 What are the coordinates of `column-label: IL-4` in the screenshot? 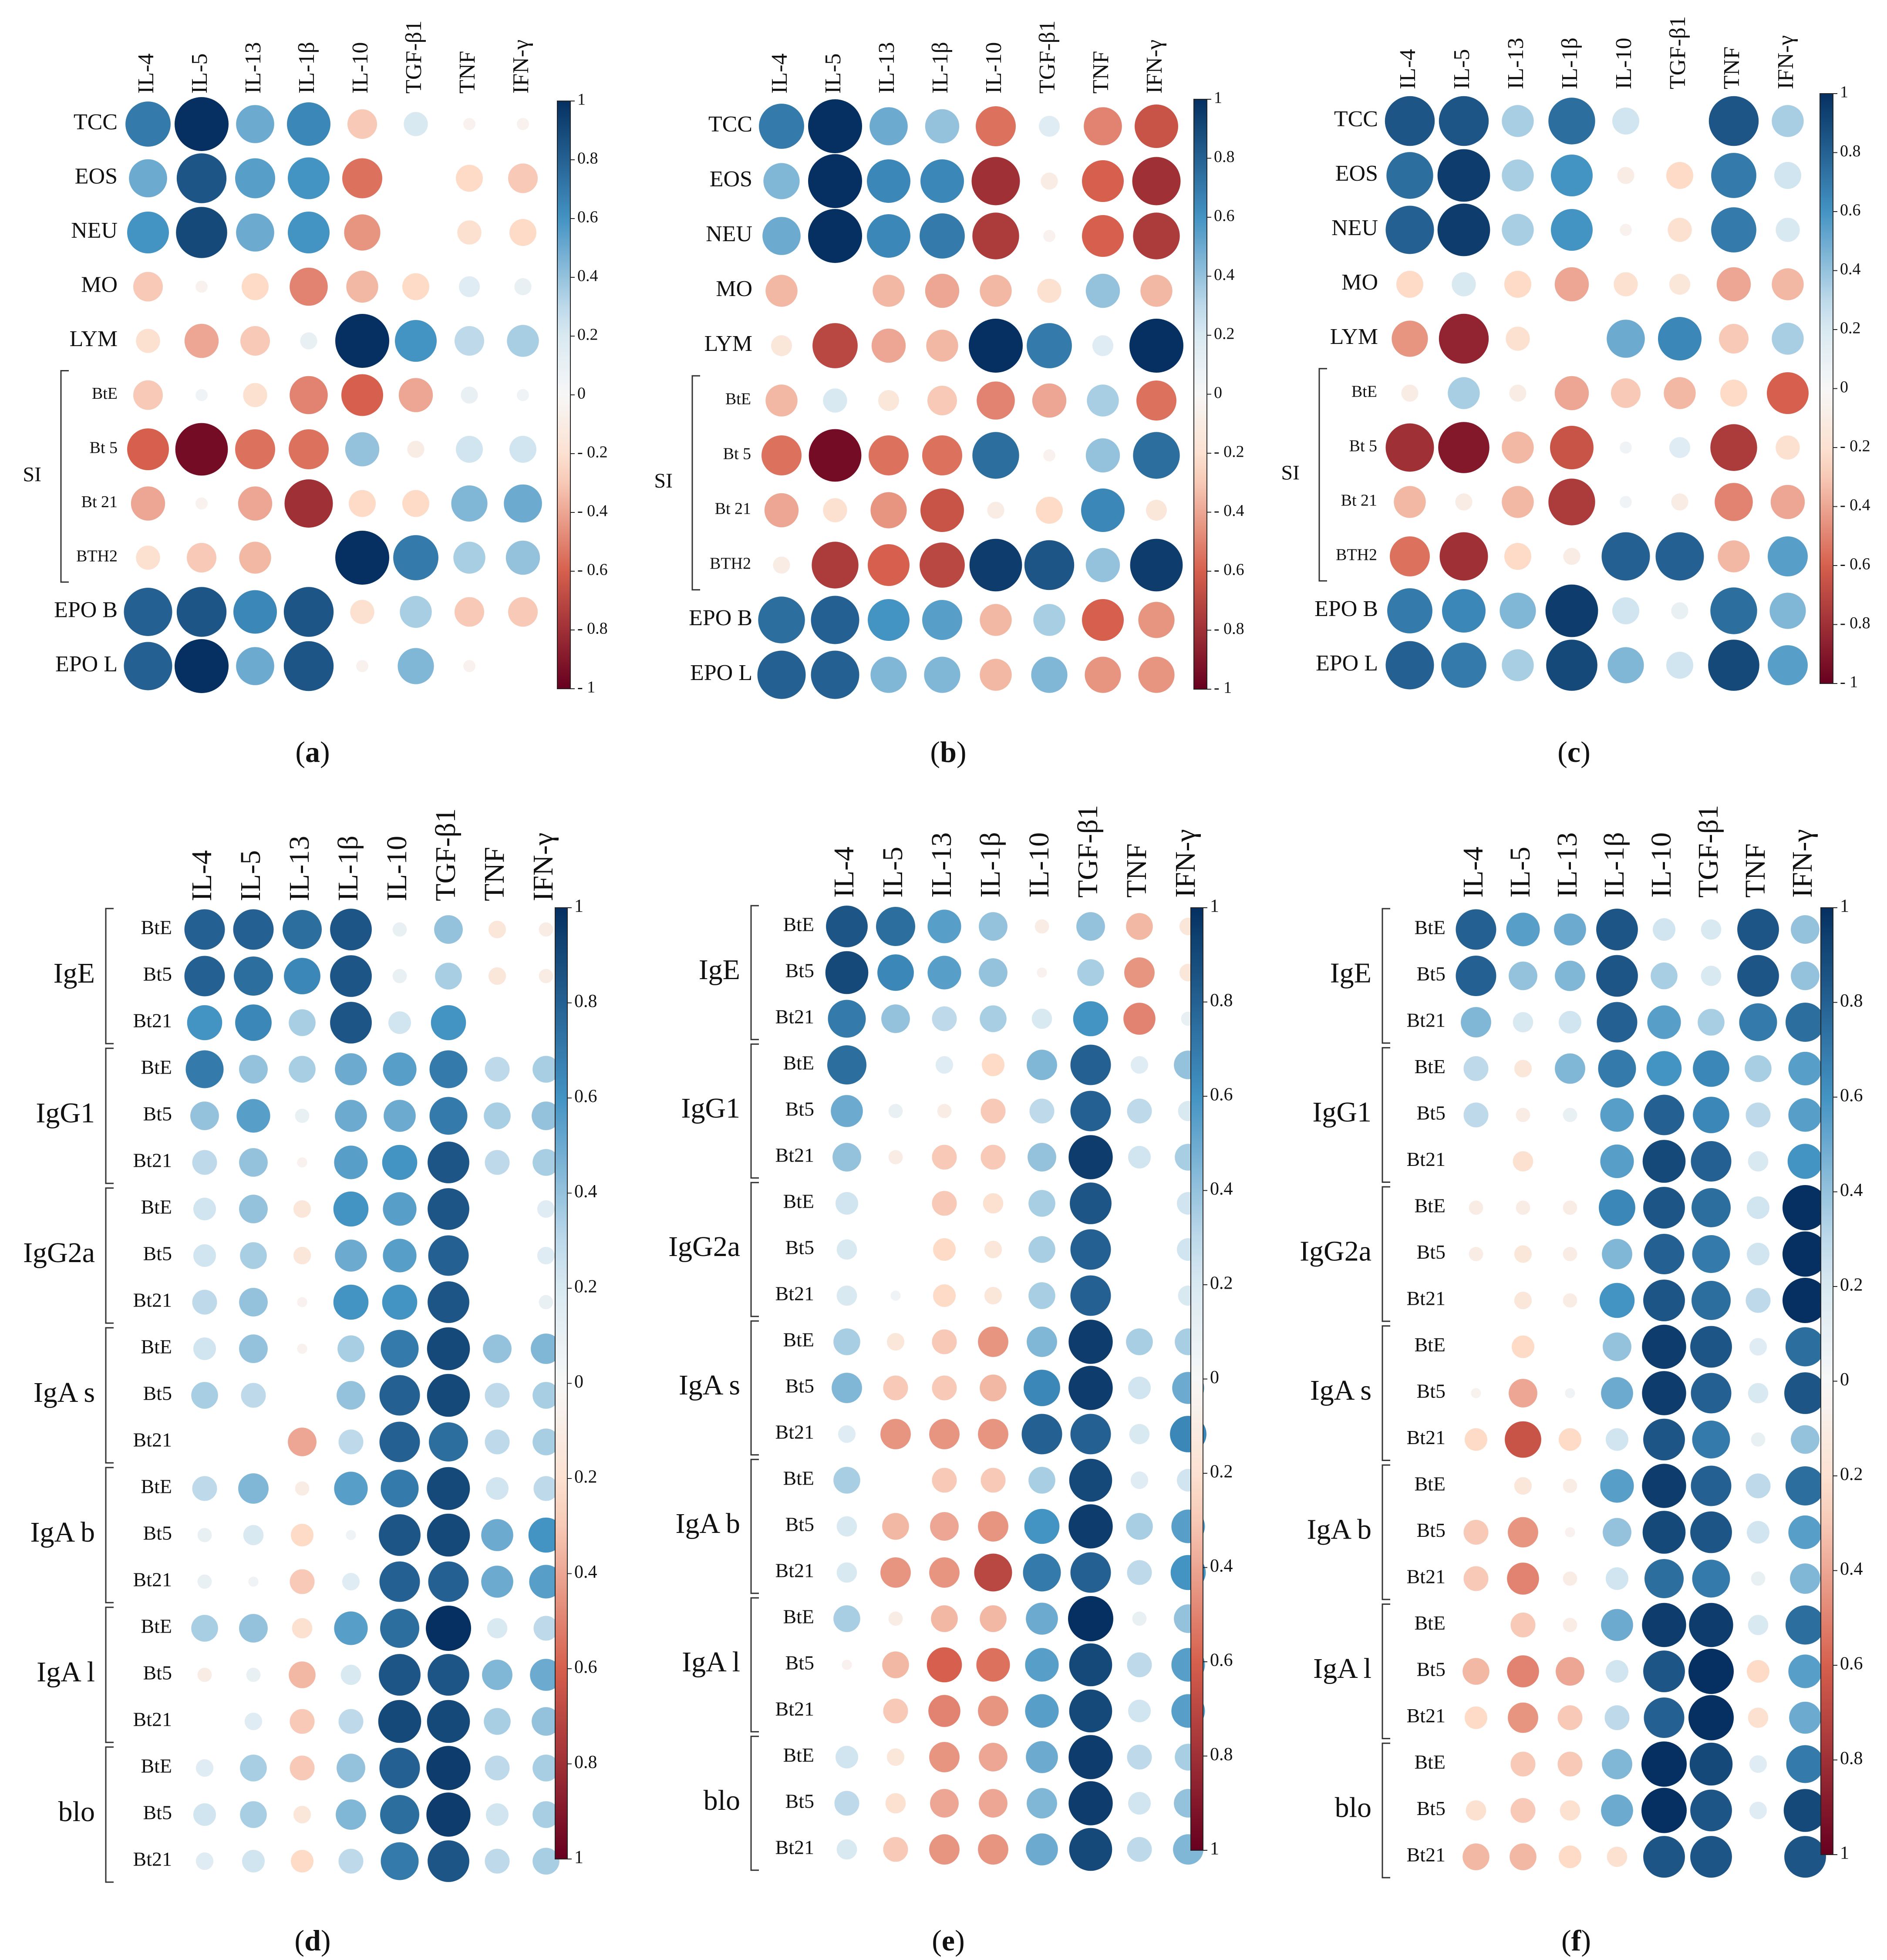 It's located at (146, 74).